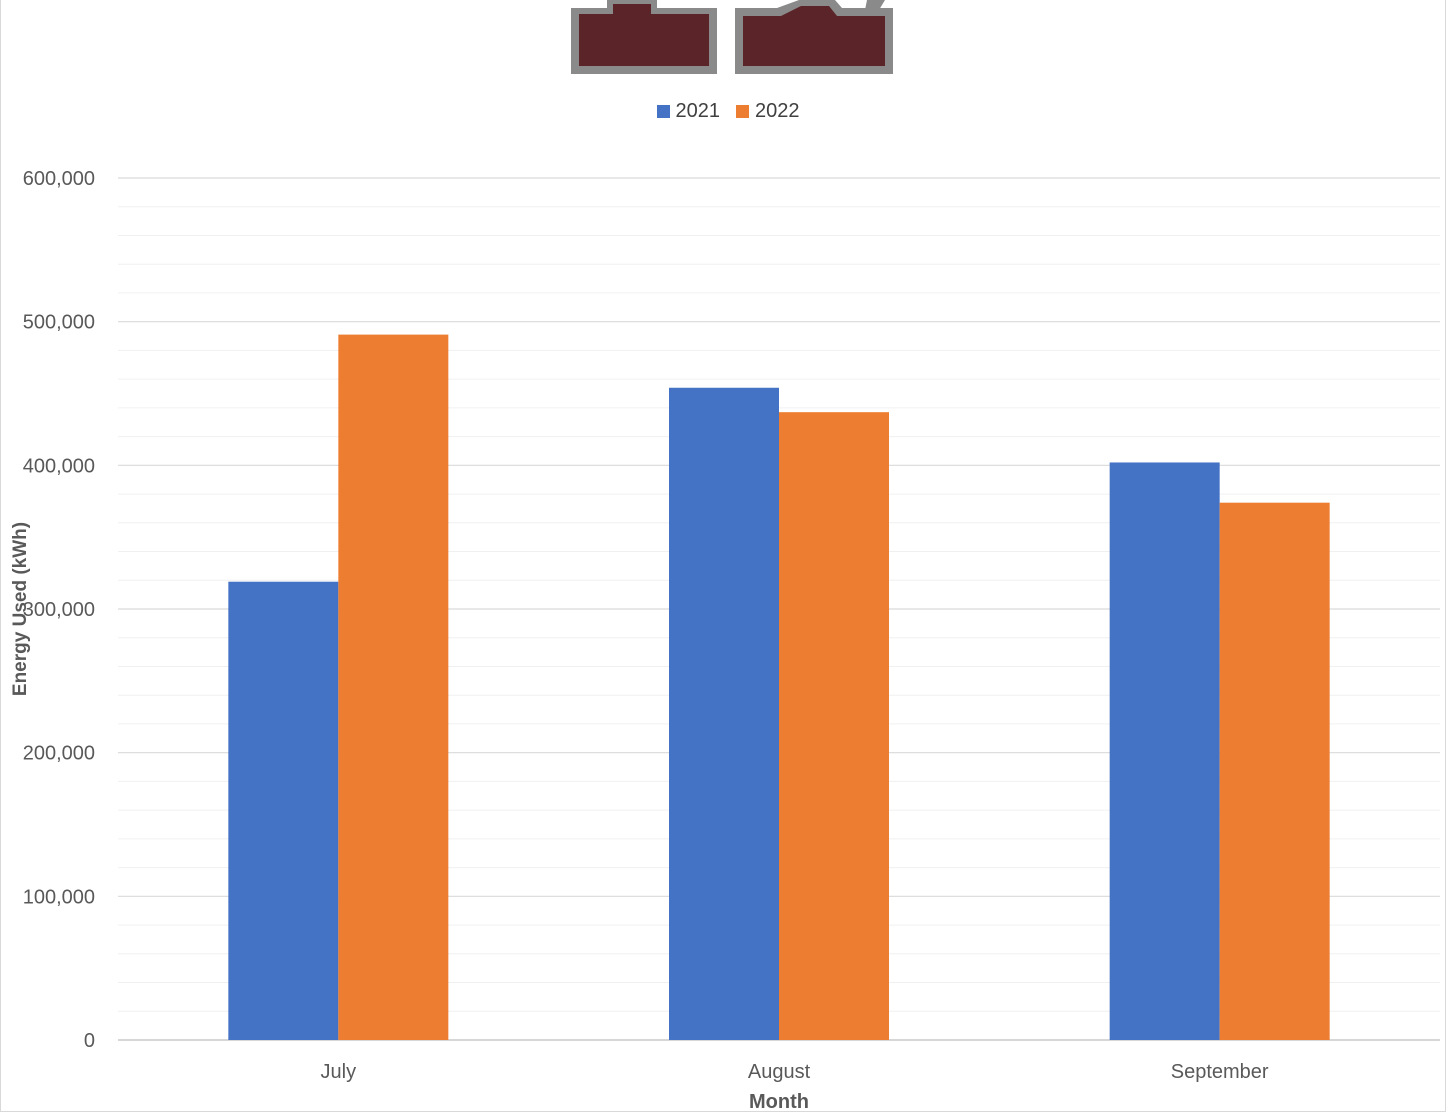  What do you see at coordinates (779, 1102) in the screenshot?
I see `x-axis-title: Month` at bounding box center [779, 1102].